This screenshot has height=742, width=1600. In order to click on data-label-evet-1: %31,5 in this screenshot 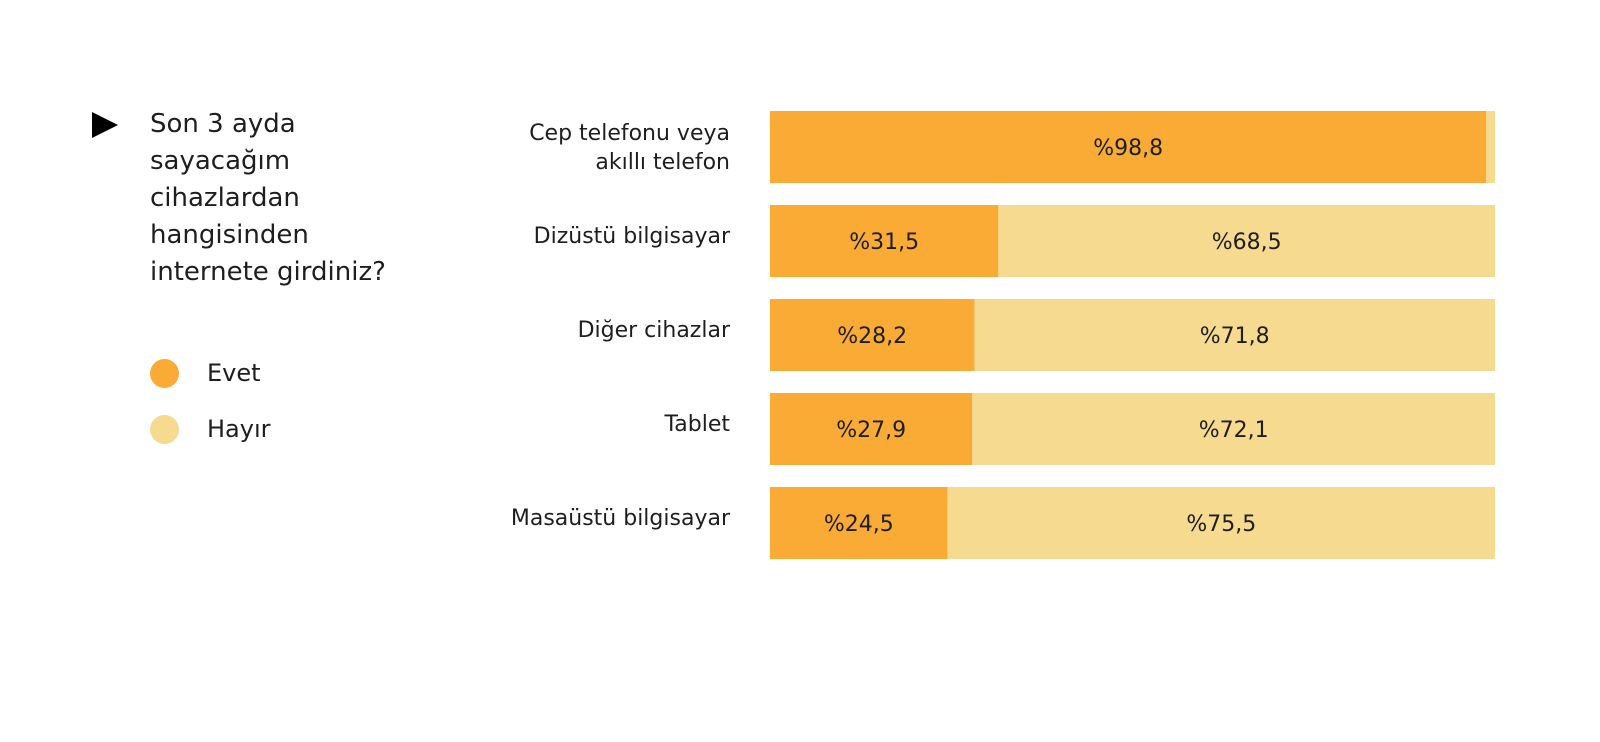, I will do `click(884, 242)`.